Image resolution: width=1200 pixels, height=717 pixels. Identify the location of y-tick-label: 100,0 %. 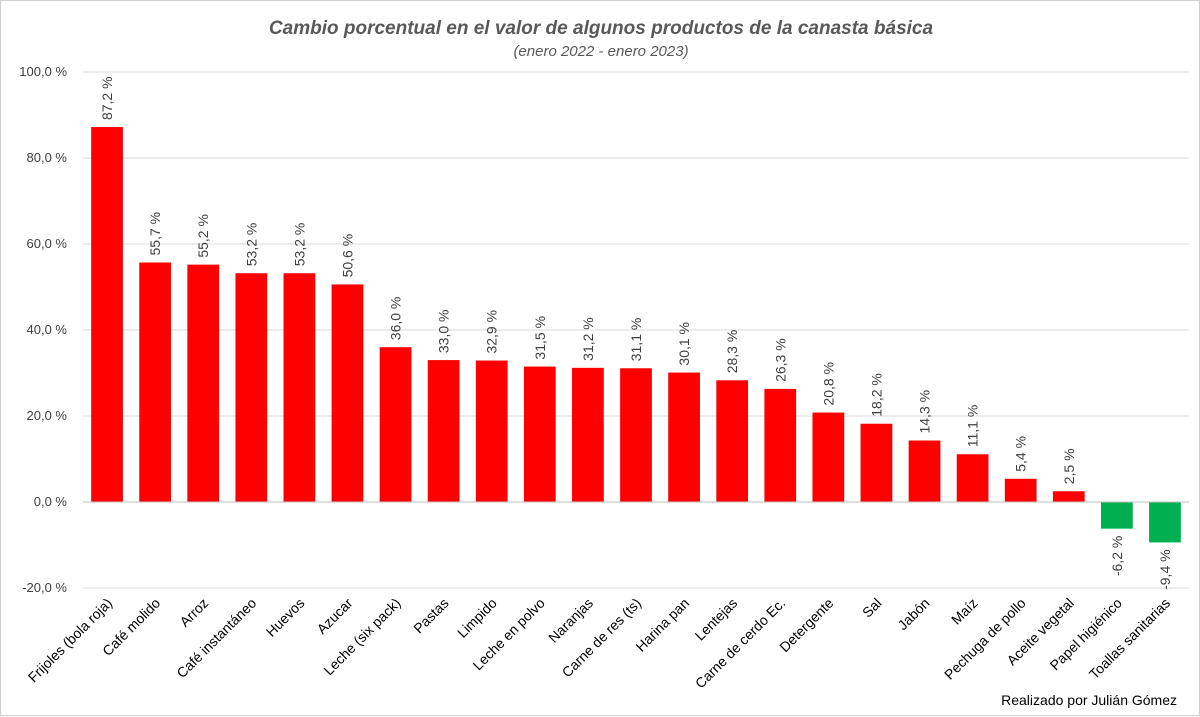
(43, 71).